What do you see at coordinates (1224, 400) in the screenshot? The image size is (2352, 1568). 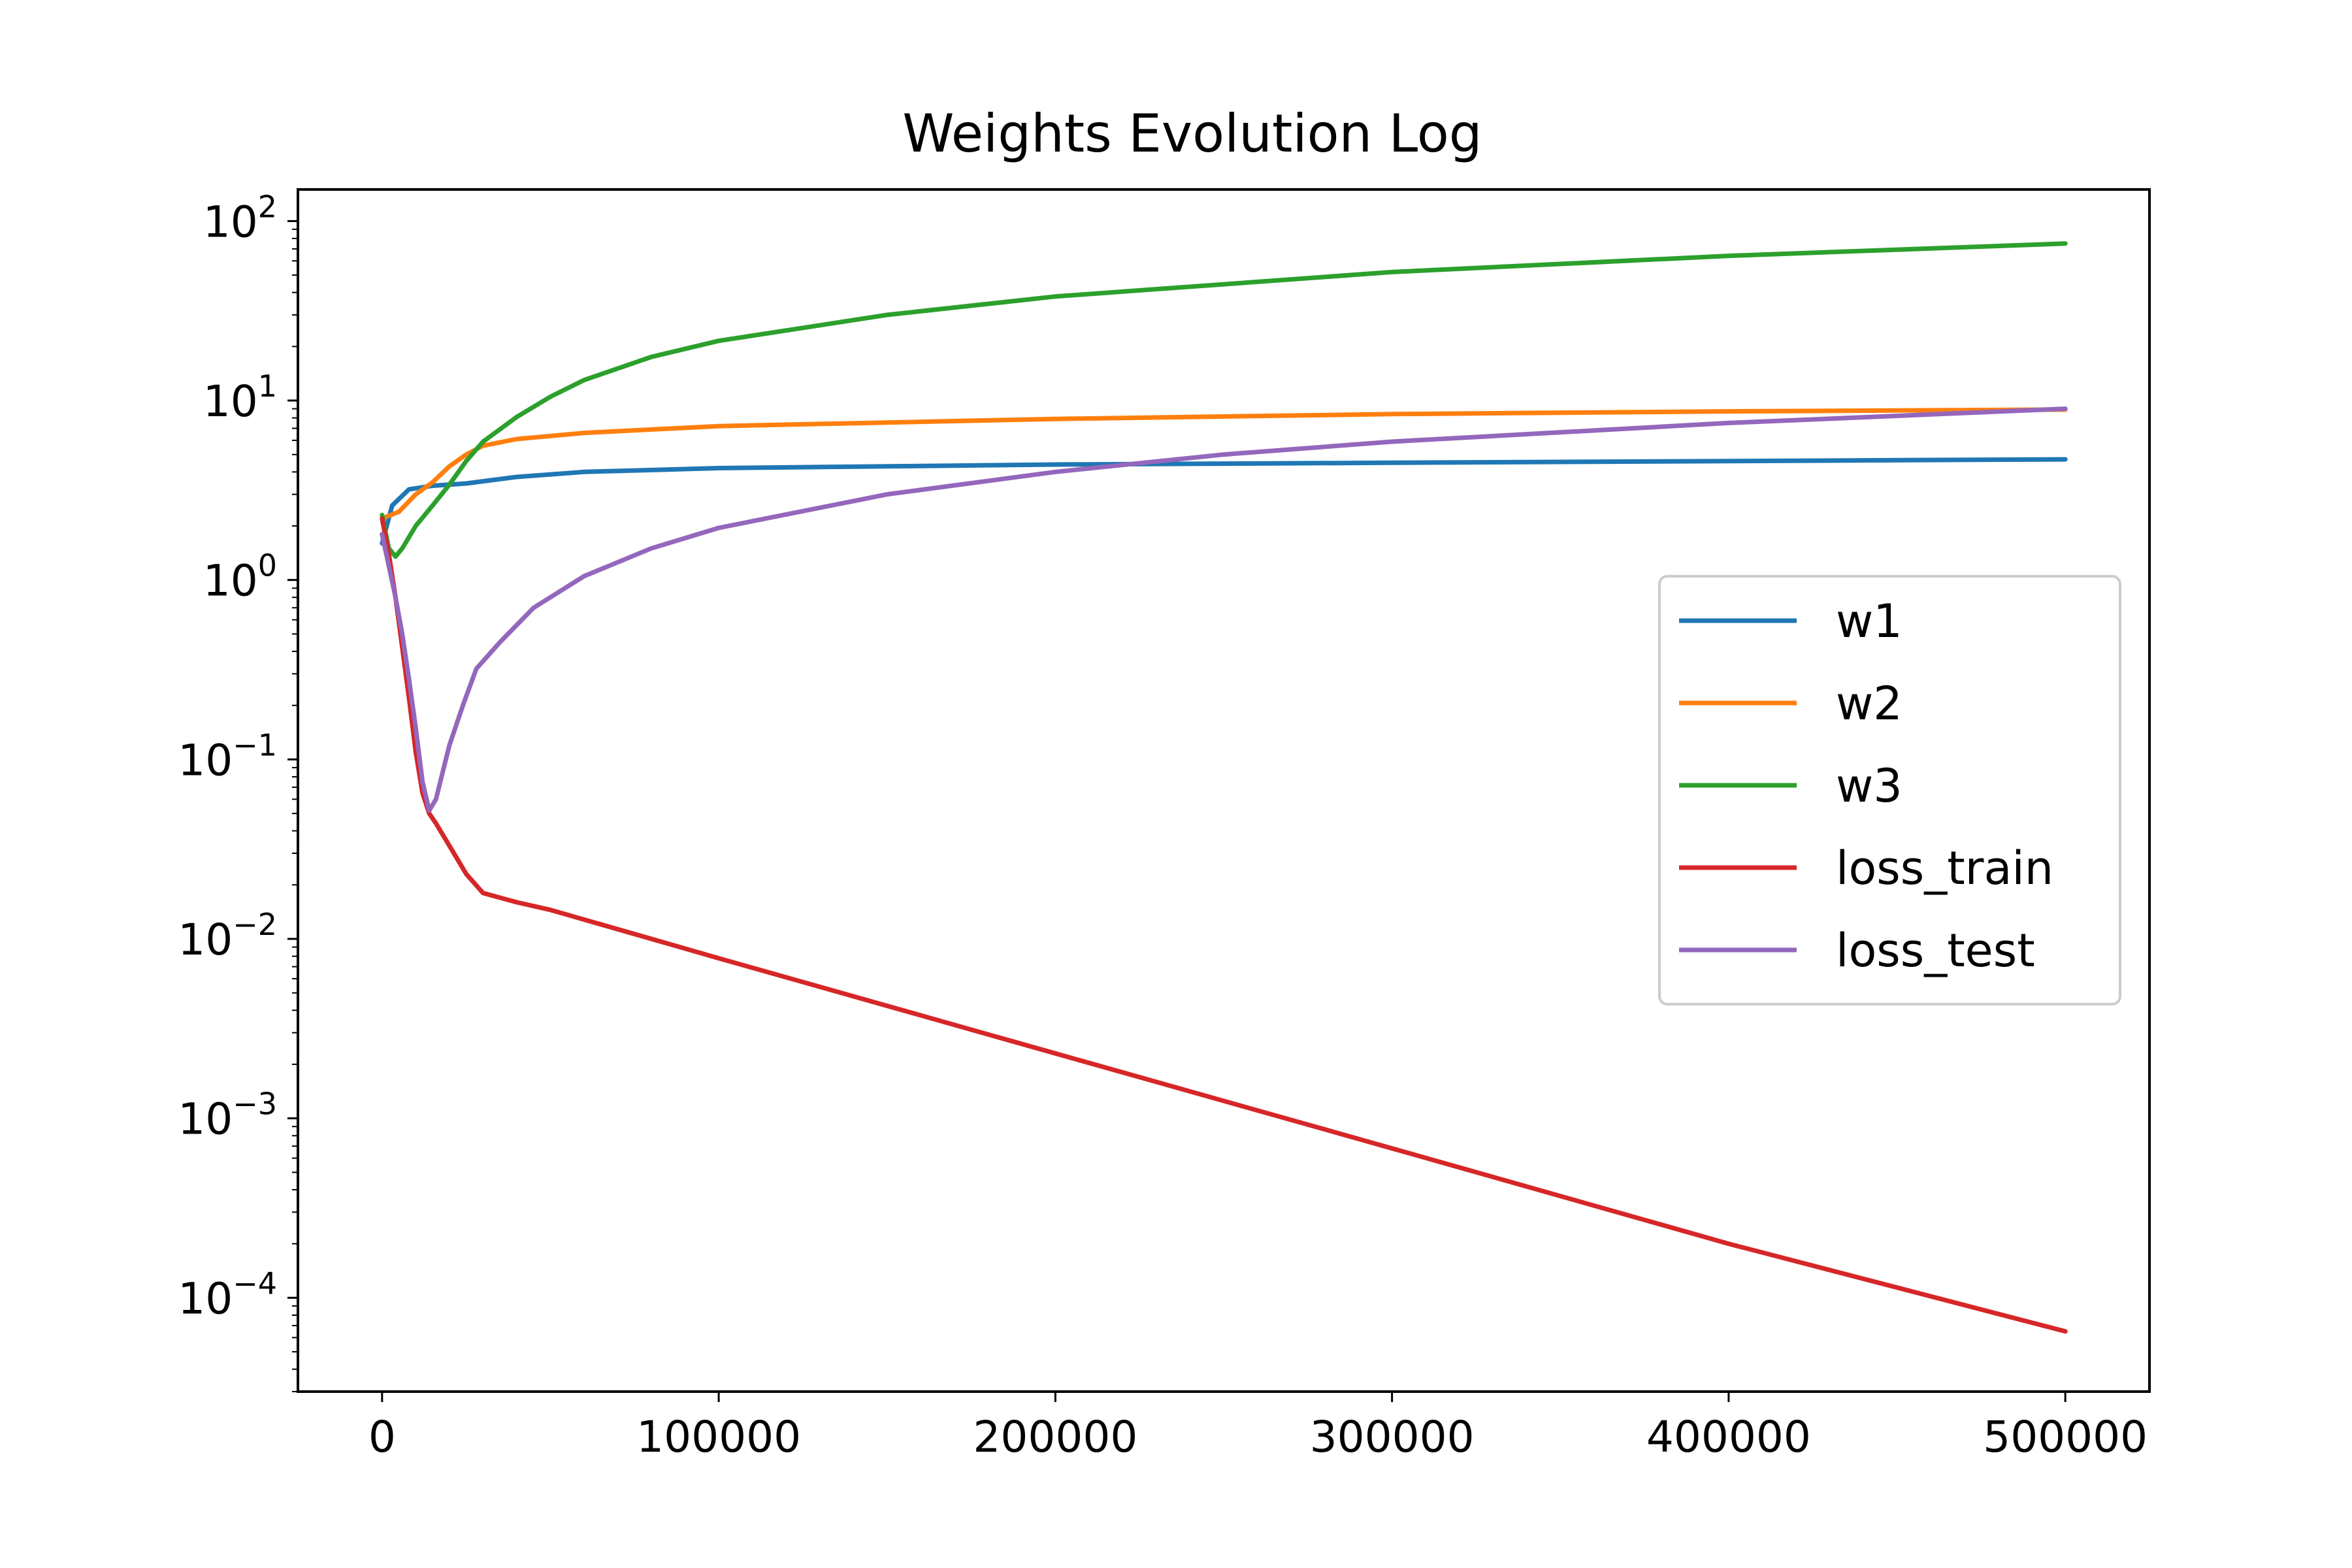 I see `series-line-w3` at bounding box center [1224, 400].